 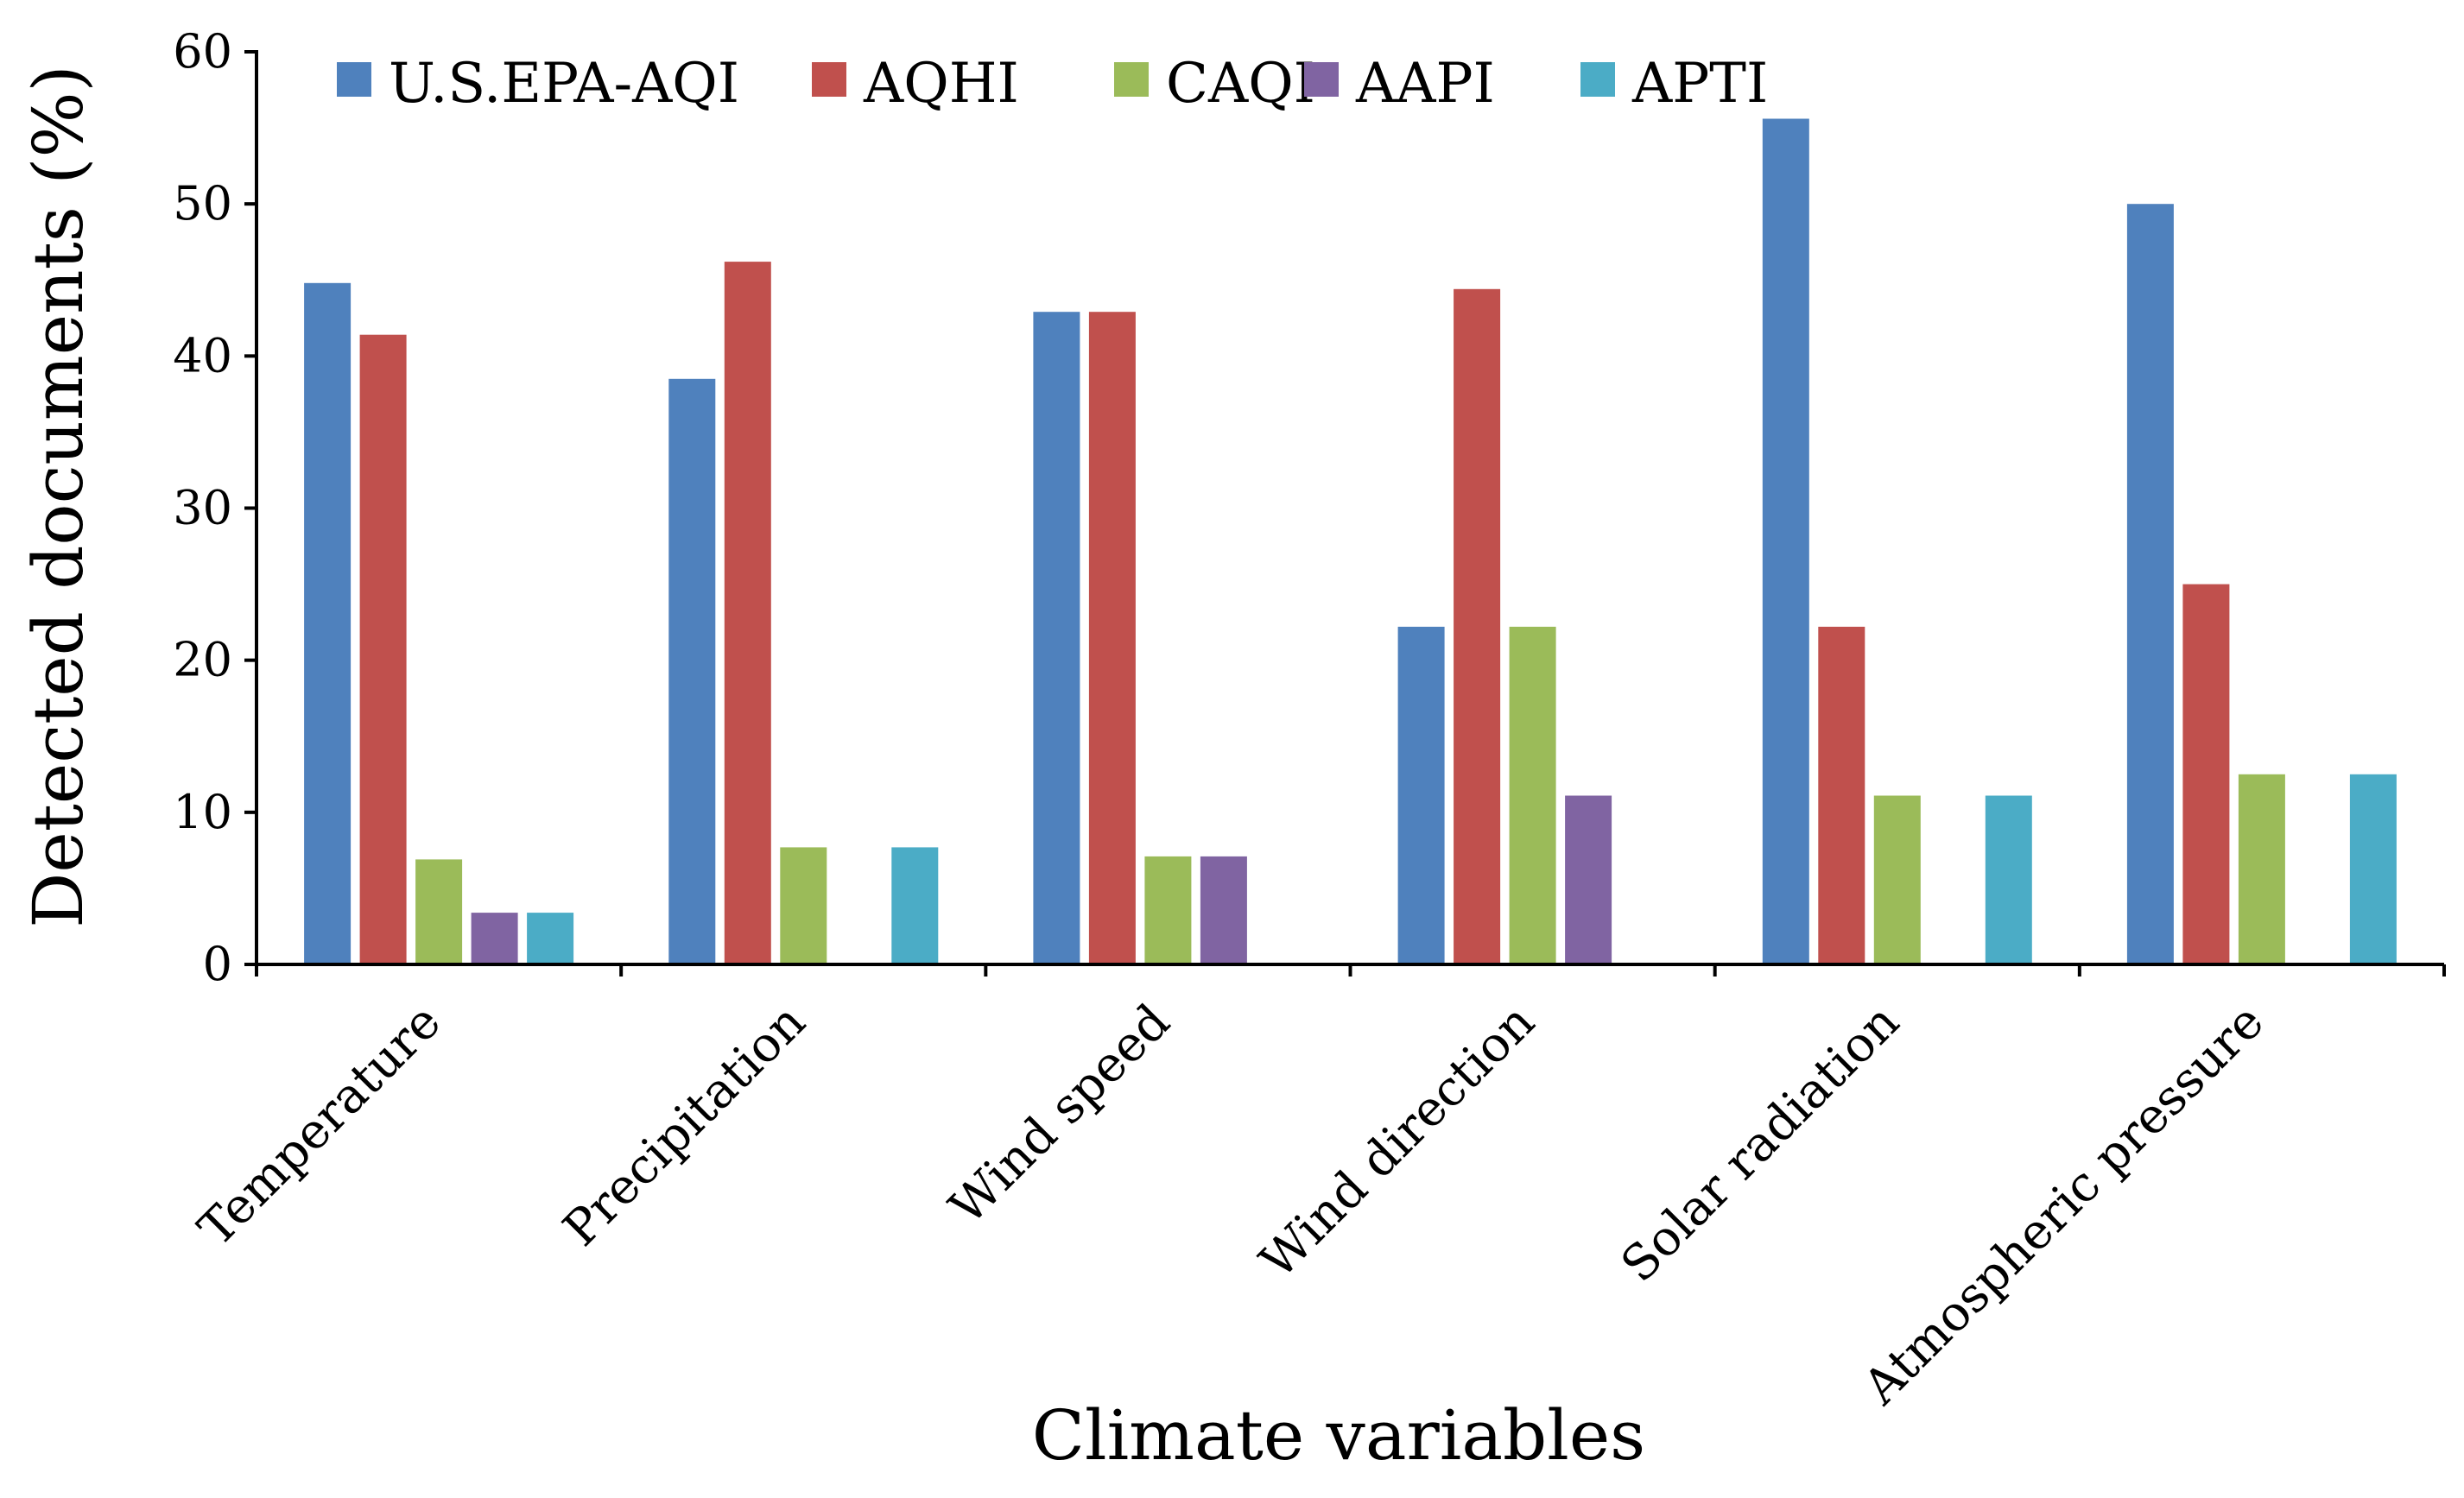 What do you see at coordinates (202, 812) in the screenshot?
I see `y-tick-label: 10` at bounding box center [202, 812].